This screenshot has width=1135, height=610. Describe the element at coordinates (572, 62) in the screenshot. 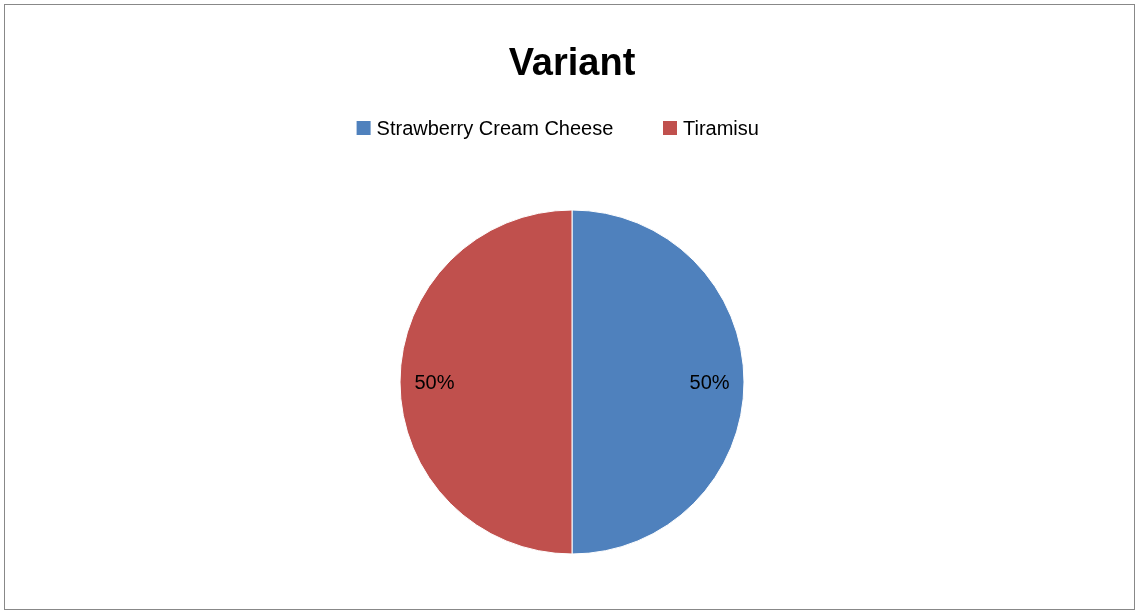

I see `chart-title: Variant` at that location.